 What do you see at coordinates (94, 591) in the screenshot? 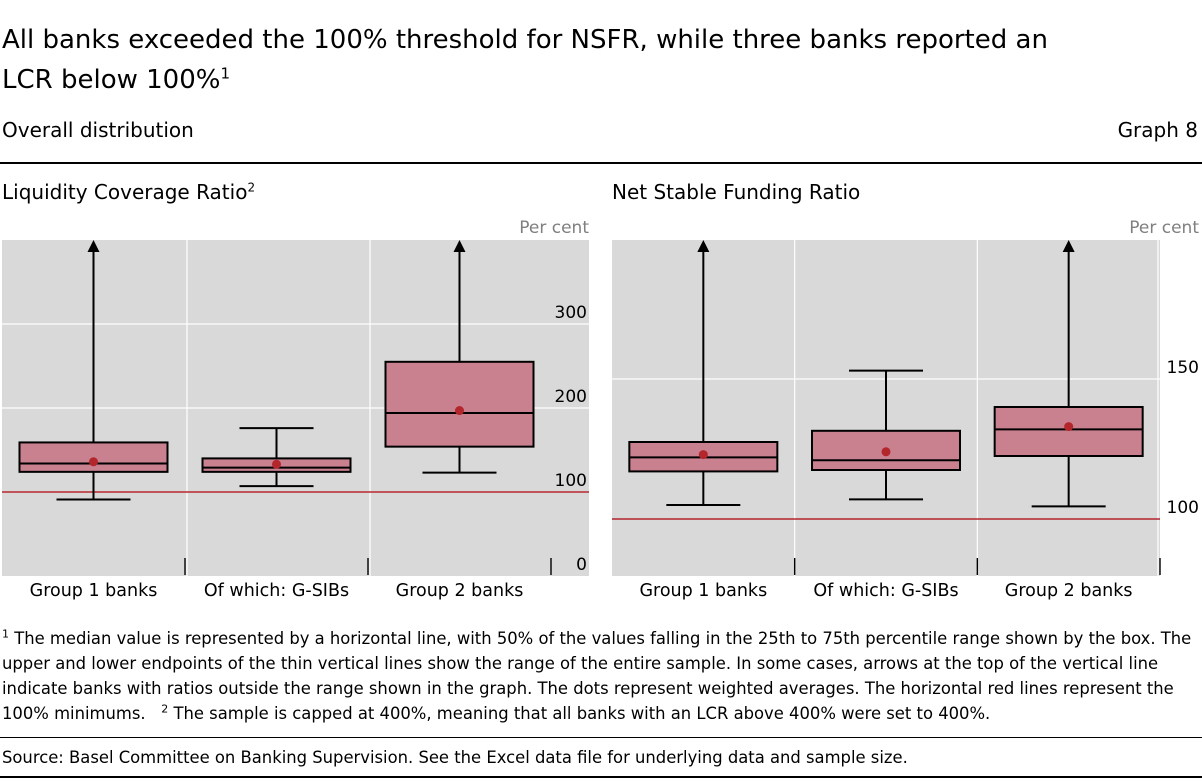
I see `lcr-category-label: Group 1 banks` at bounding box center [94, 591].